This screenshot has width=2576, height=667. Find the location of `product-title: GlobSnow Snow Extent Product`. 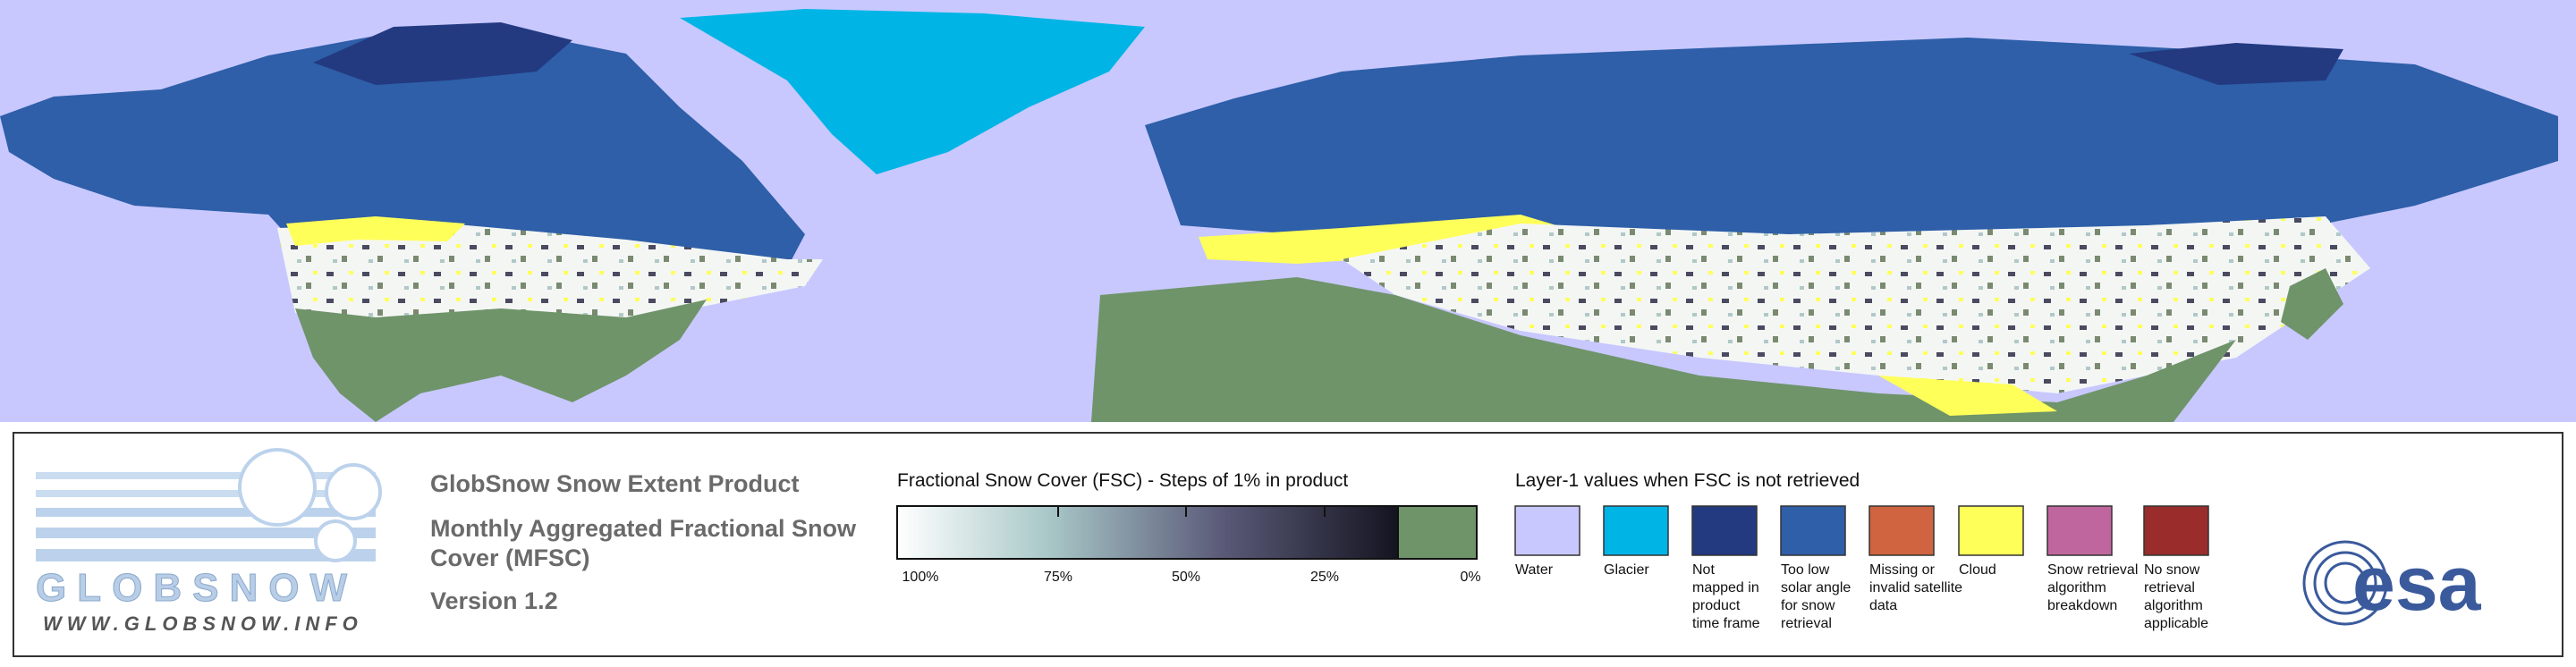

product-title: GlobSnow Snow Extent Product is located at coordinates (615, 484).